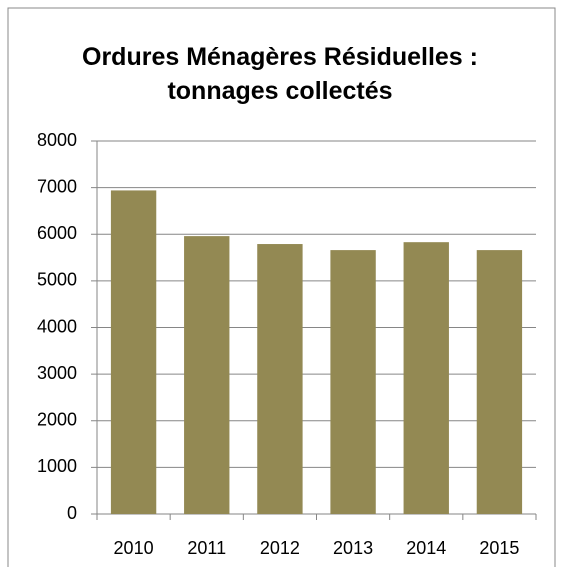 This screenshot has width=562, height=567. Describe the element at coordinates (353, 548) in the screenshot. I see `x-tick-label: 2013` at that location.